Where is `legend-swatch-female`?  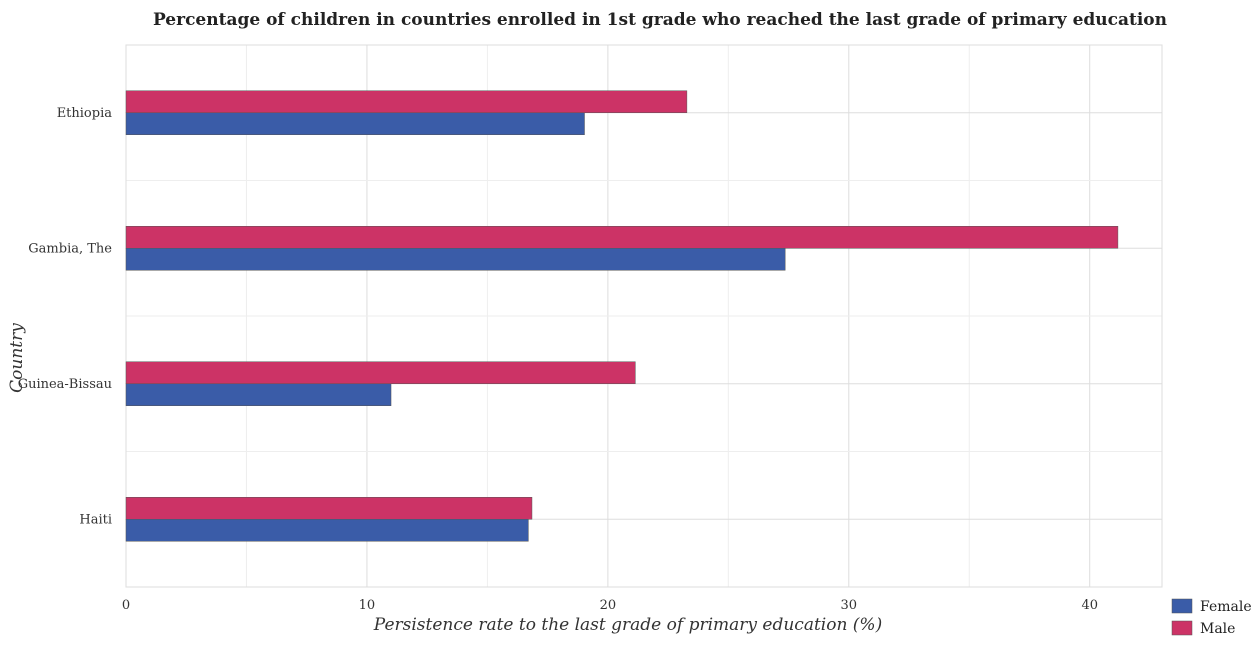
legend-swatch-female is located at coordinates (1182, 606).